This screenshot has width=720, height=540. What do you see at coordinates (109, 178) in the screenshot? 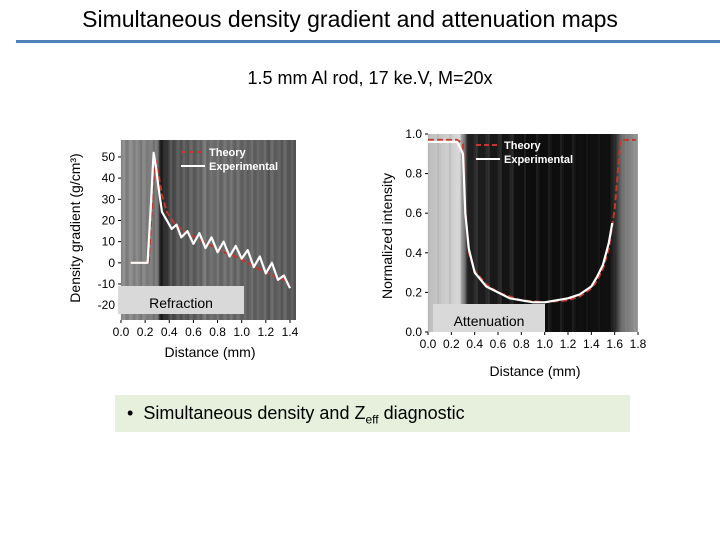
I see `y-tick-label: 40` at bounding box center [109, 178].